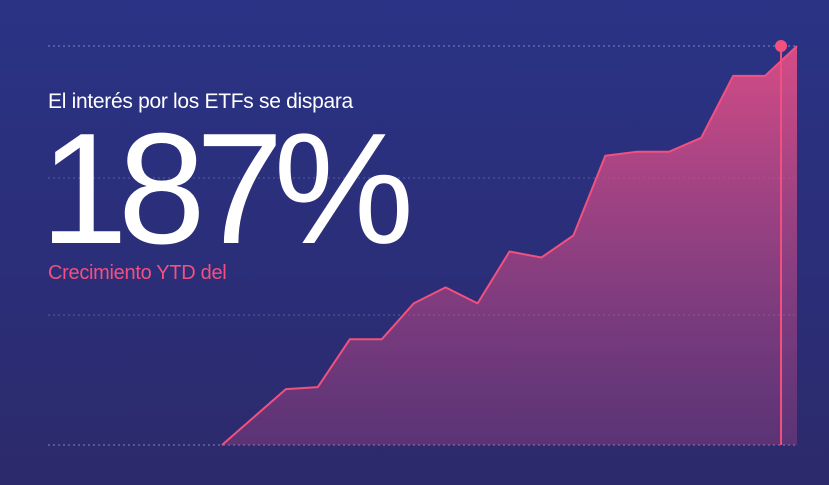 The width and height of the screenshot is (829, 485). I want to click on growth-caption: Crecimiento YTD del, so click(137, 273).